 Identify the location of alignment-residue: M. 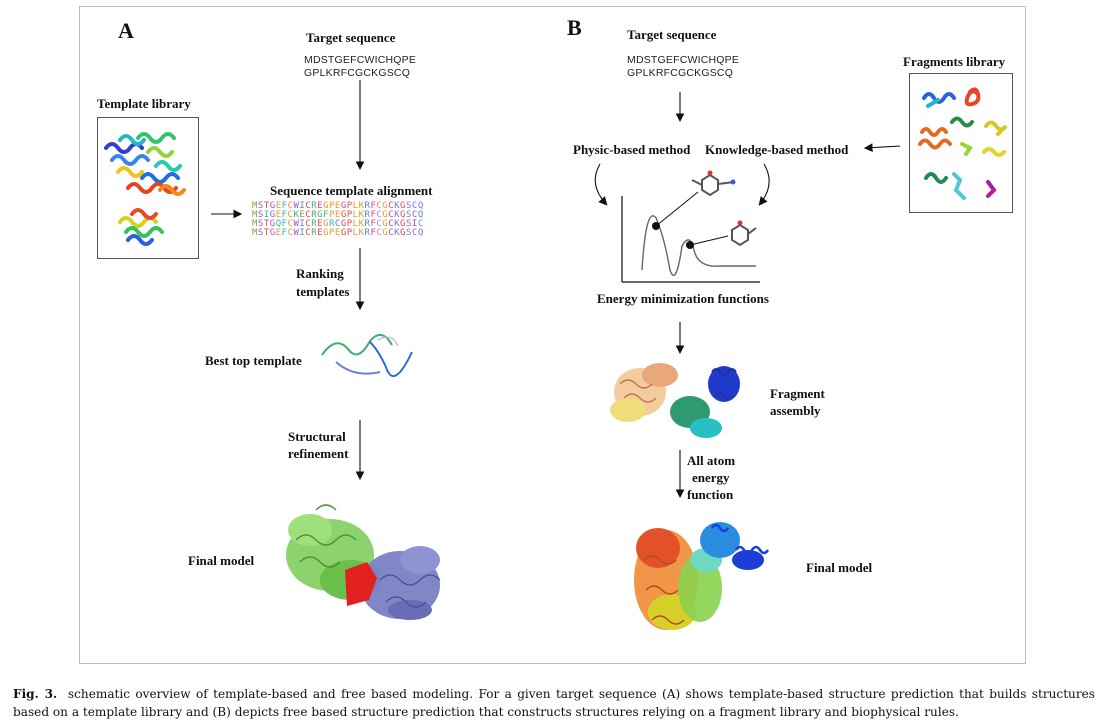
(255, 233).